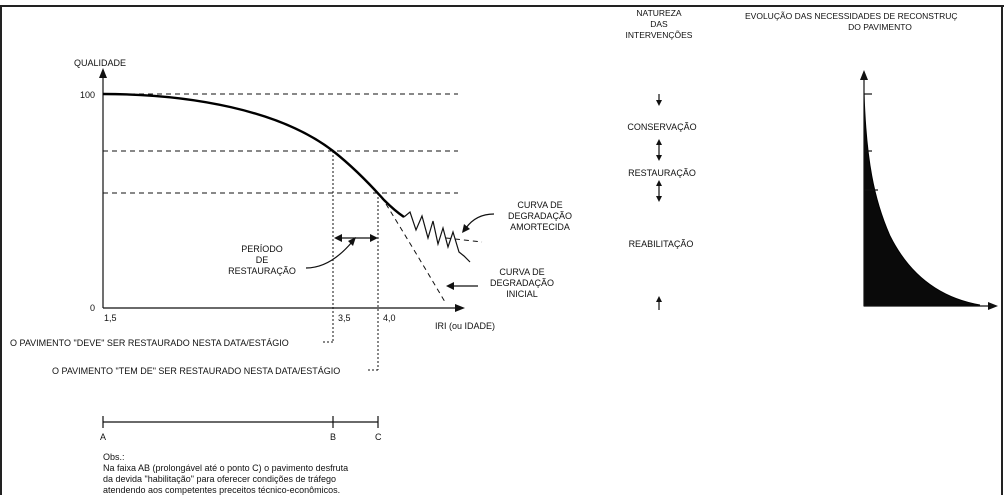  I want to click on periodo-label-line2: DE, so click(262, 260).